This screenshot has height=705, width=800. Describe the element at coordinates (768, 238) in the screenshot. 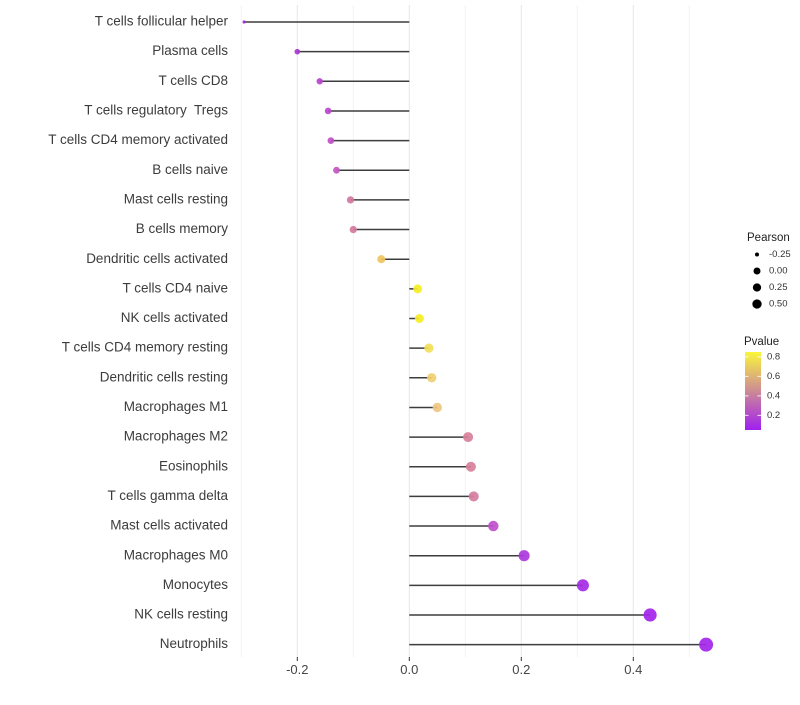

I see `size-legend-title: Pearson` at that location.